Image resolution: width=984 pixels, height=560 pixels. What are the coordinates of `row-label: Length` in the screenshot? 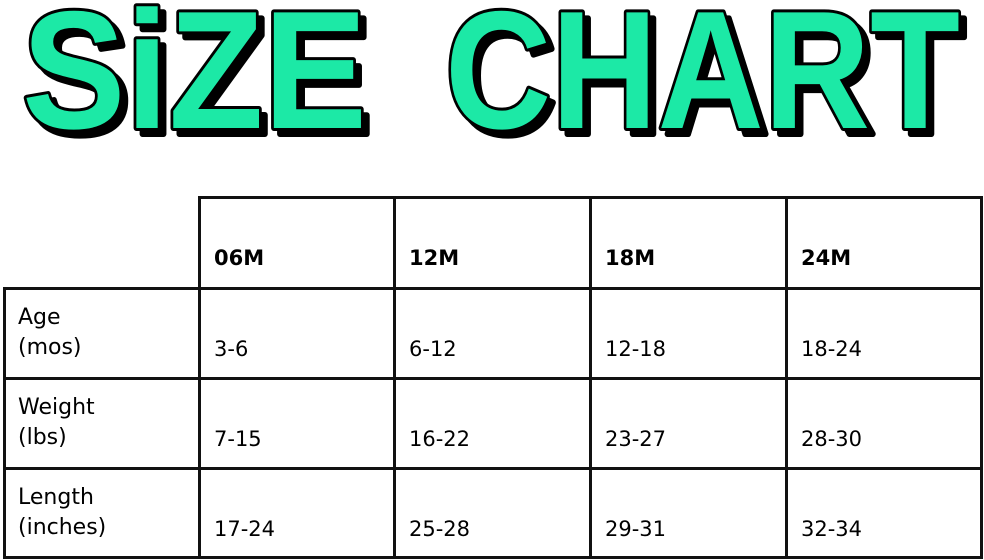 It's located at (56, 497).